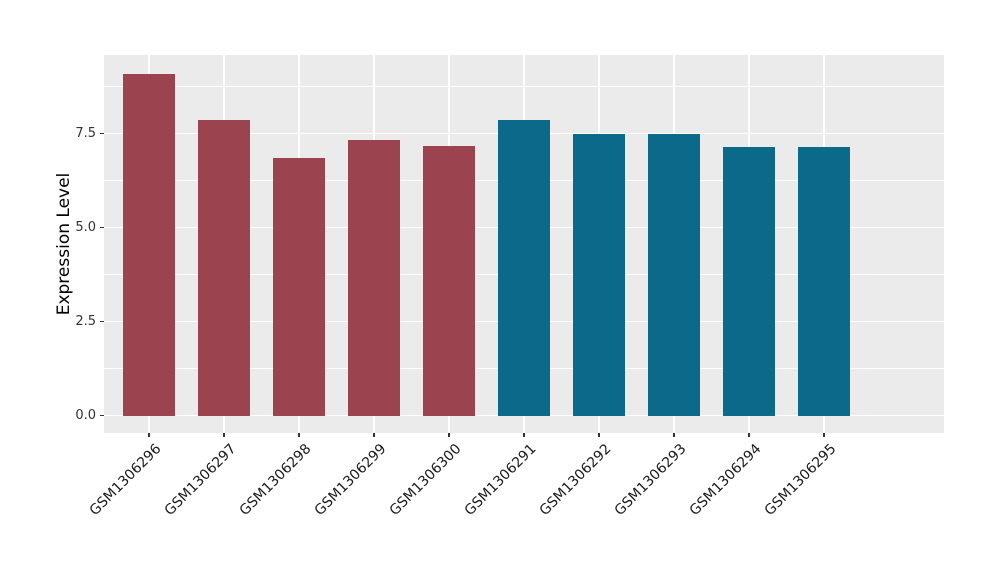  Describe the element at coordinates (85, 322) in the screenshot. I see `y-tick-label: 2.5` at that location.